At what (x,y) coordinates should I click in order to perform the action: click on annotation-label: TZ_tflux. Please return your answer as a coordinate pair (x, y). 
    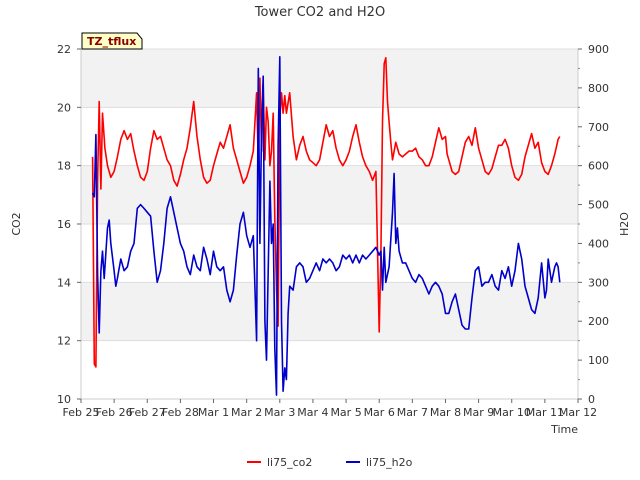
    Looking at the image, I should click on (111, 41).